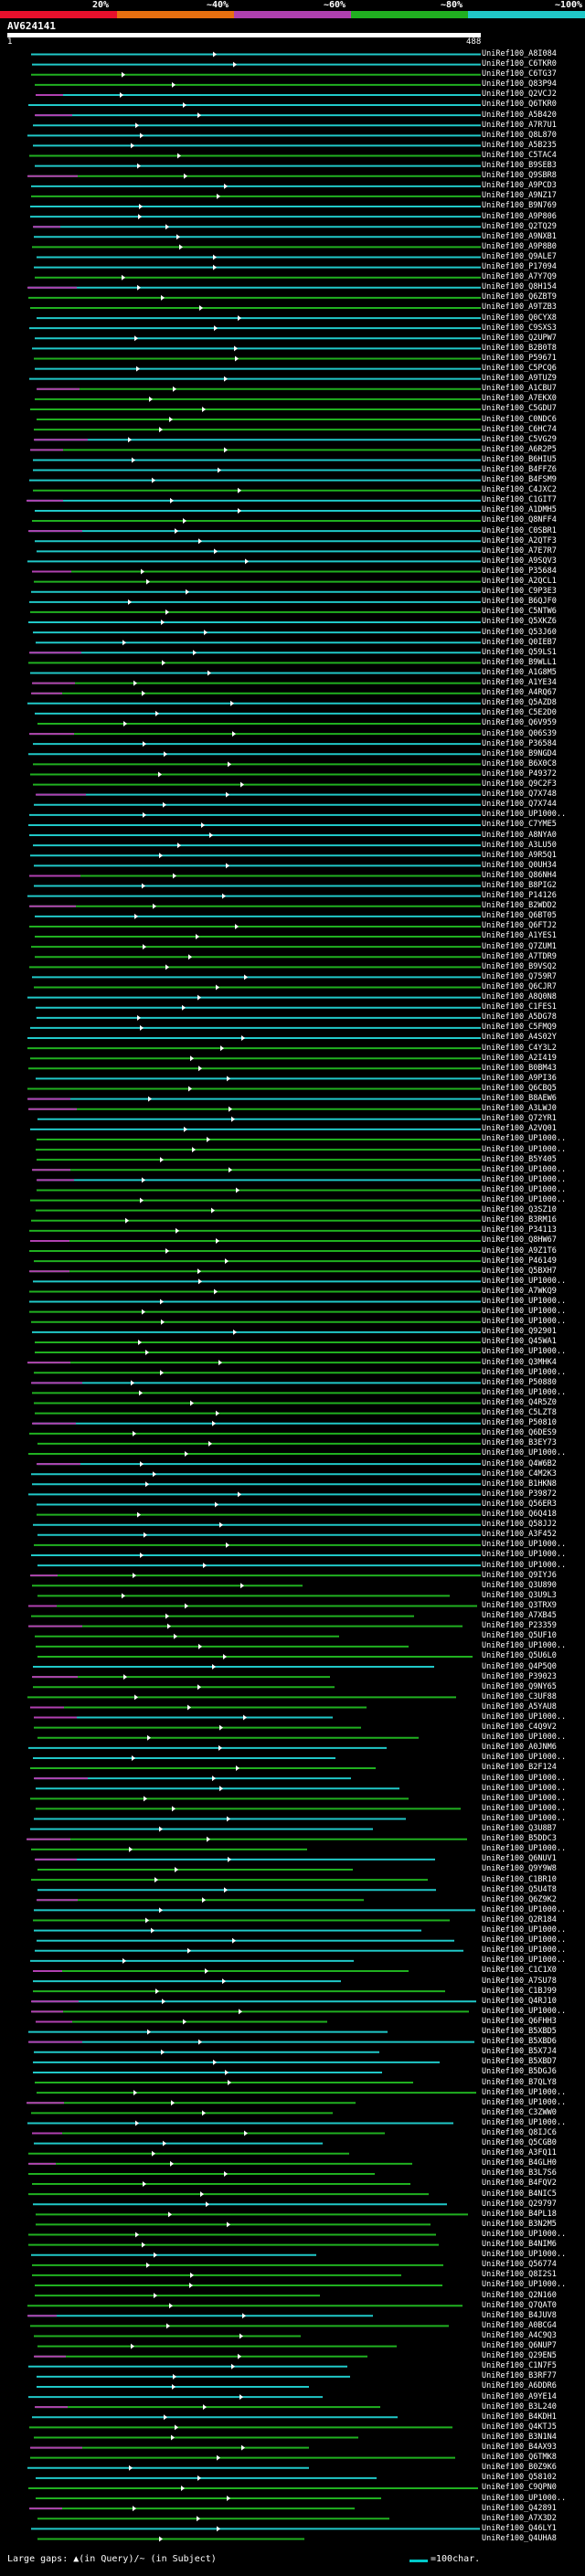 The width and height of the screenshot is (585, 2576). Describe the element at coordinates (519, 409) in the screenshot. I see `hit-label: UniRef100_C5GDU7` at that location.